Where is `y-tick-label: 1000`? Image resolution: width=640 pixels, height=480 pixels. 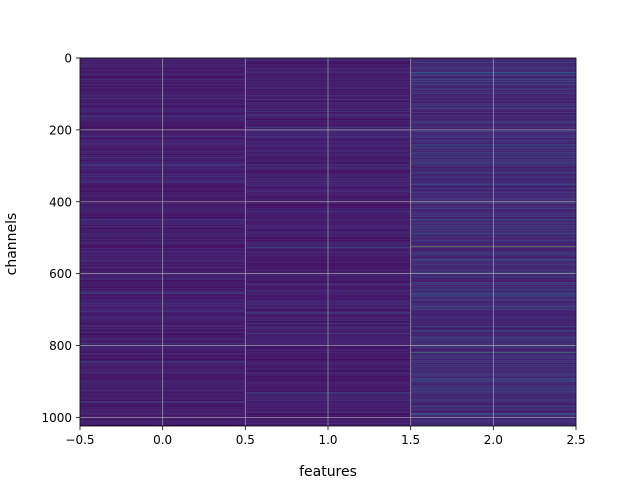
y-tick-label: 1000 is located at coordinates (56, 418).